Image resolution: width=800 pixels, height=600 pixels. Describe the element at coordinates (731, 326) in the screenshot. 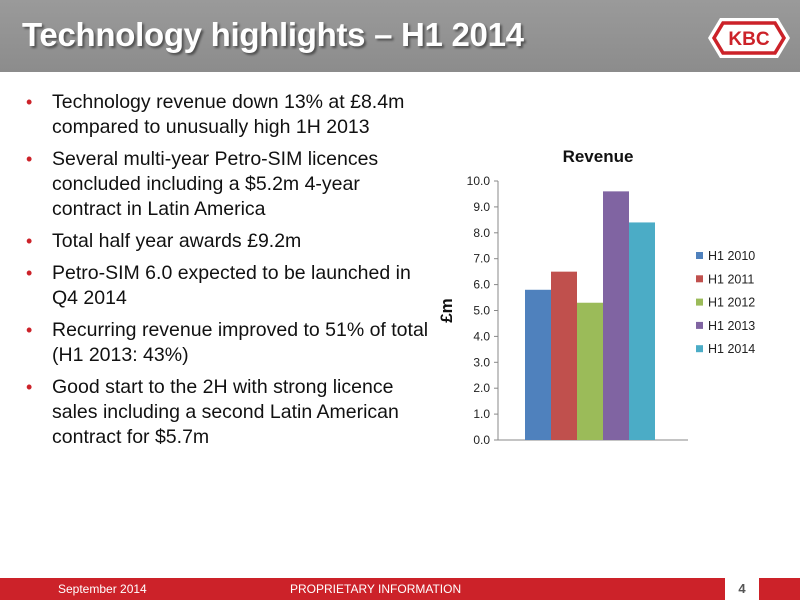

I see `legend-label: H1 2013` at that location.